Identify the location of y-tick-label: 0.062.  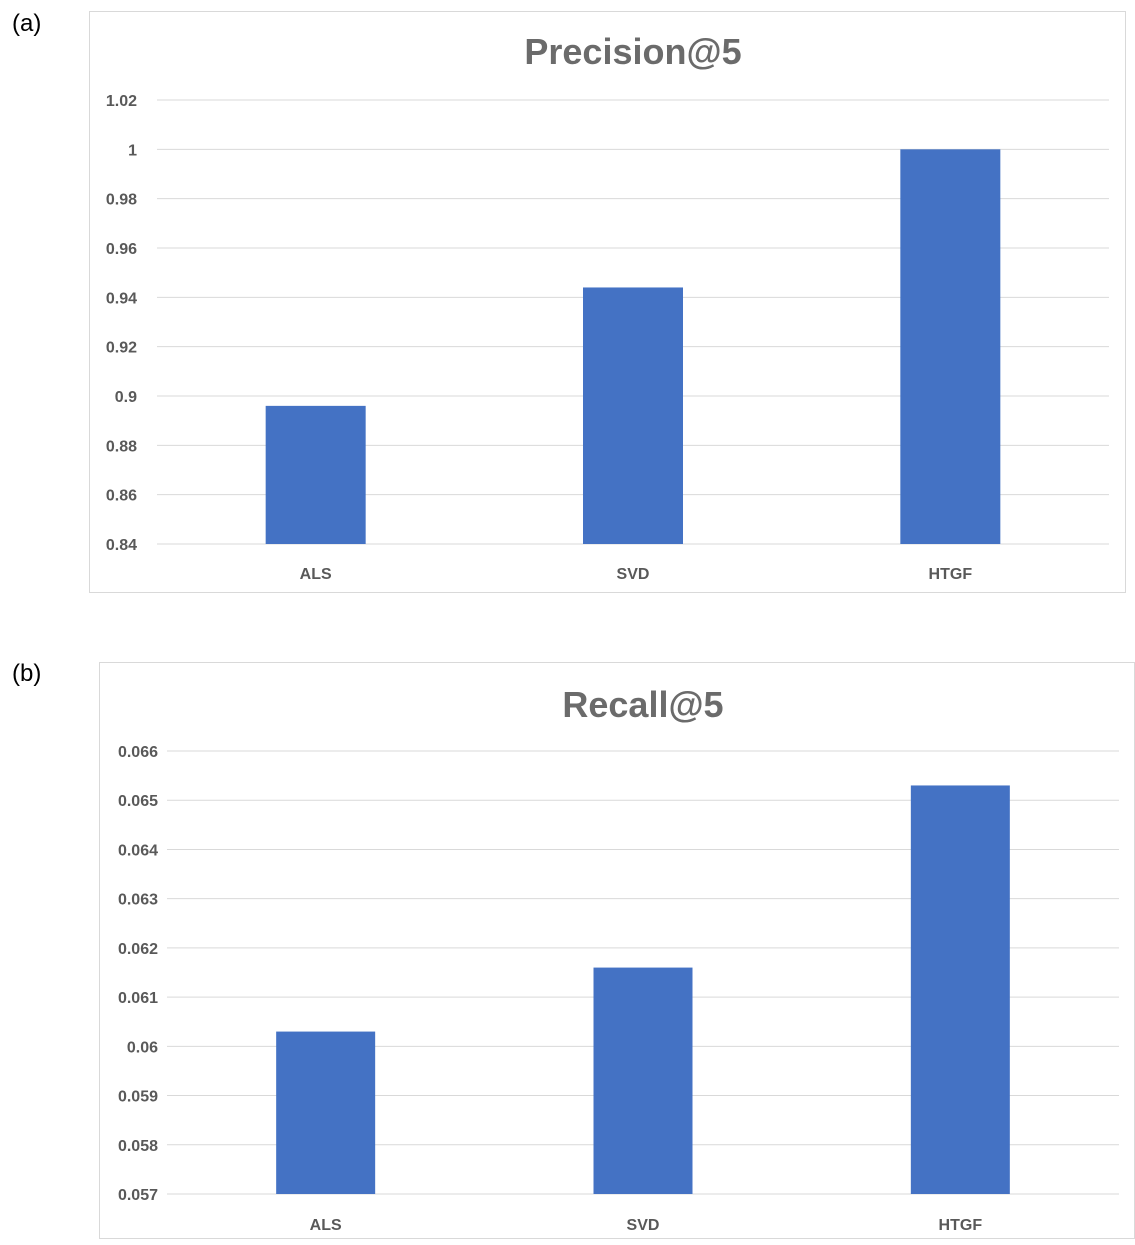
(138, 949).